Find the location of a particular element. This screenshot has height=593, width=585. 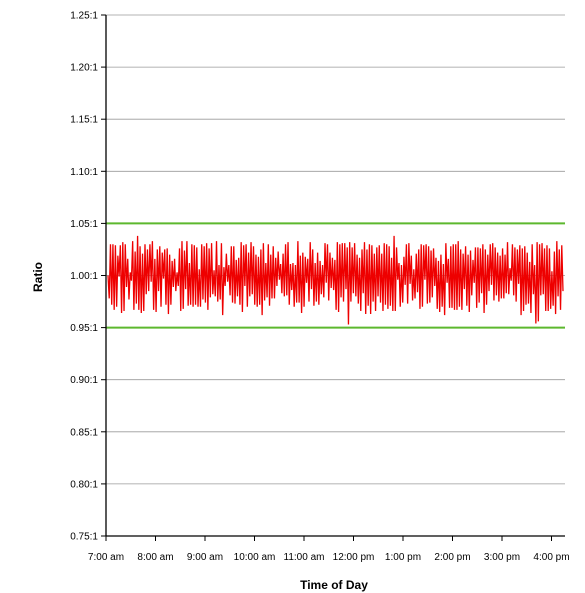

x-tick-label: 7:00 am is located at coordinates (106, 557).